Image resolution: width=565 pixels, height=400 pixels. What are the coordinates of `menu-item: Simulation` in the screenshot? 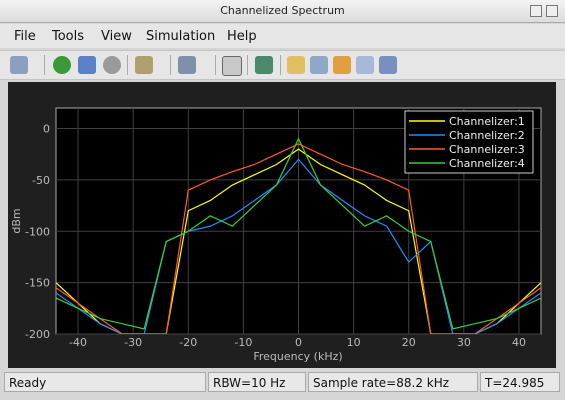 It's located at (181, 36).